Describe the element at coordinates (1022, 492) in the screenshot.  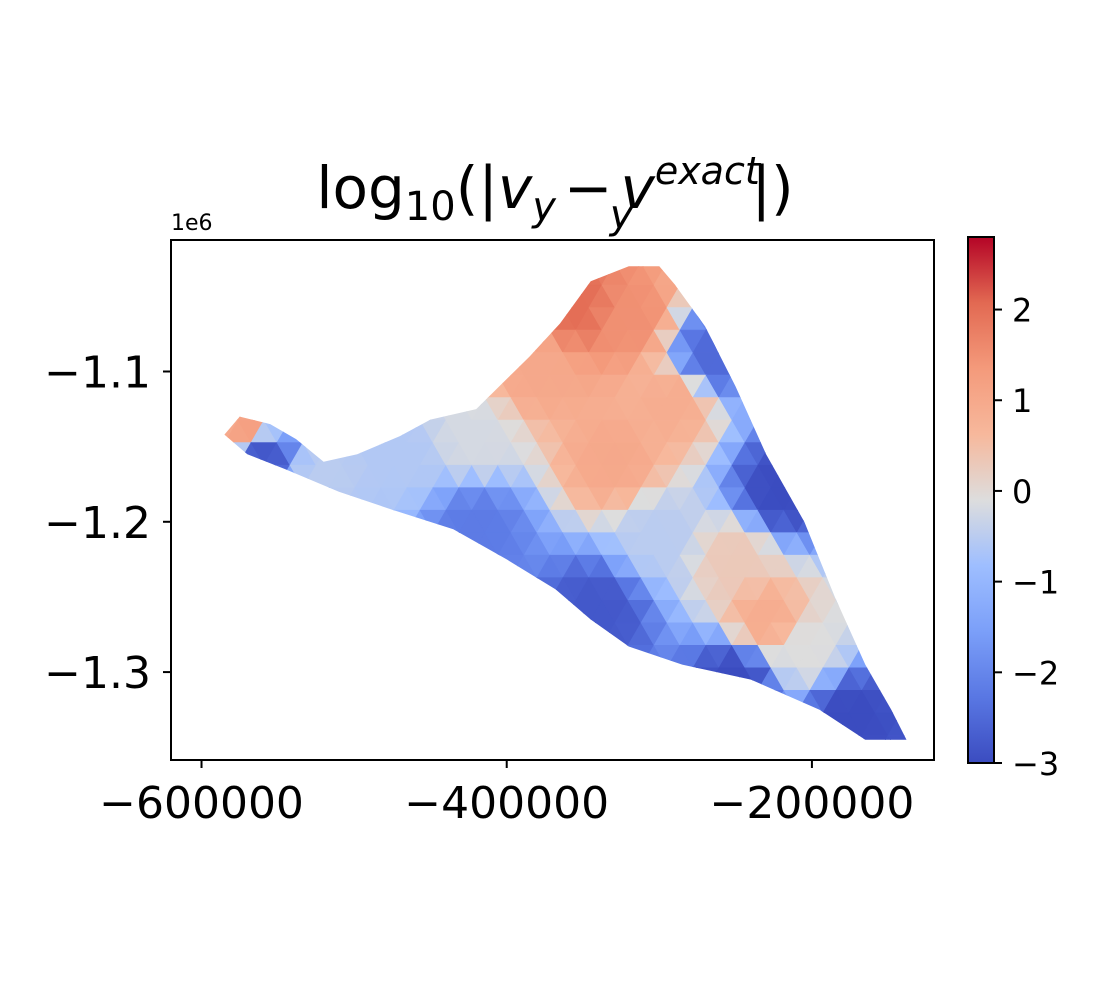
I see `colorbar-tick-label: 0` at that location.